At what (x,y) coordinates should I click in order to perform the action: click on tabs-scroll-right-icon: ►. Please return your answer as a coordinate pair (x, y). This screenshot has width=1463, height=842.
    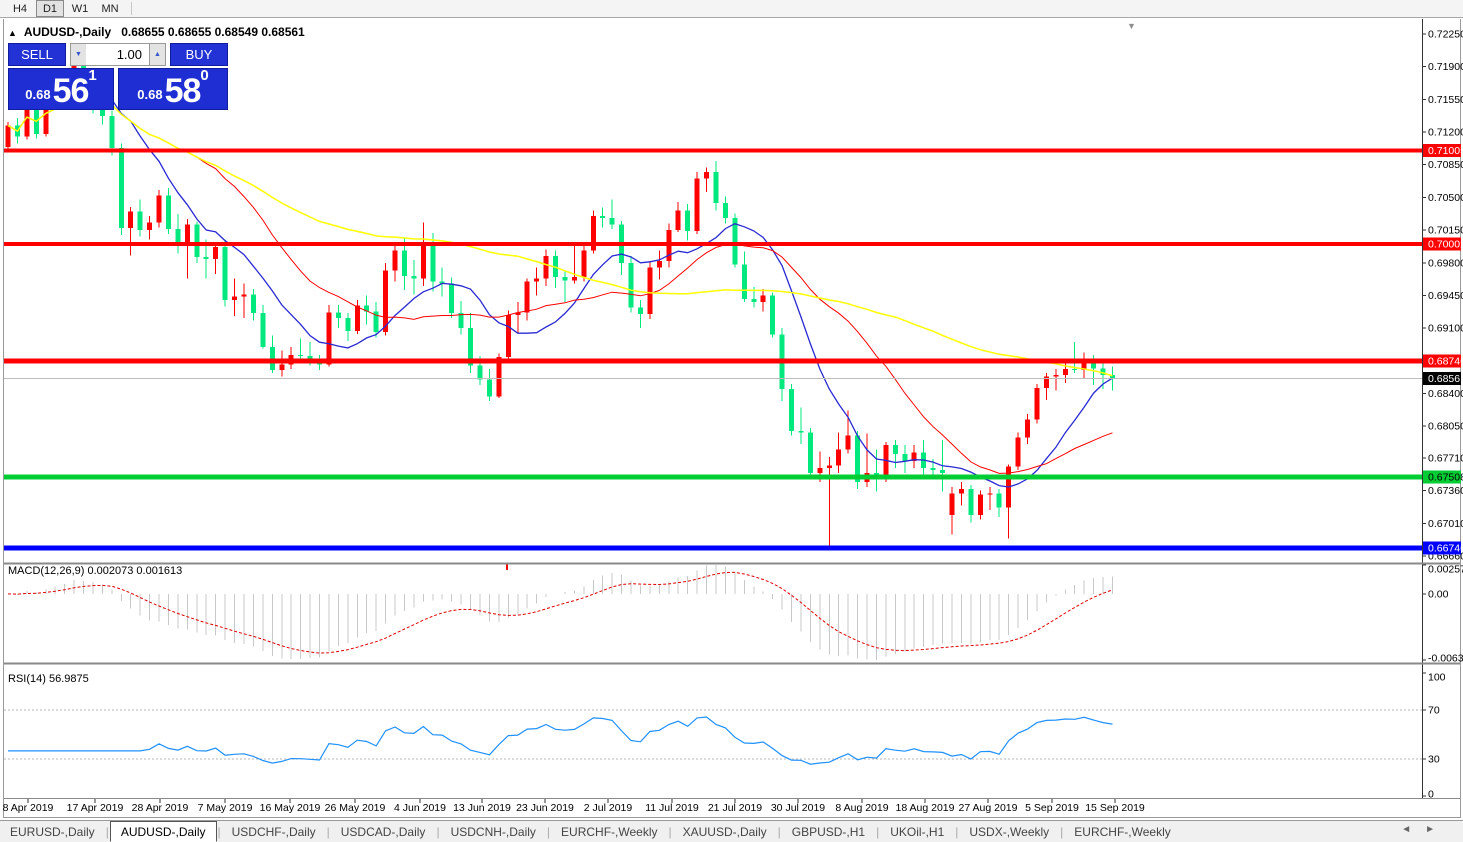
    Looking at the image, I should click on (1437, 829).